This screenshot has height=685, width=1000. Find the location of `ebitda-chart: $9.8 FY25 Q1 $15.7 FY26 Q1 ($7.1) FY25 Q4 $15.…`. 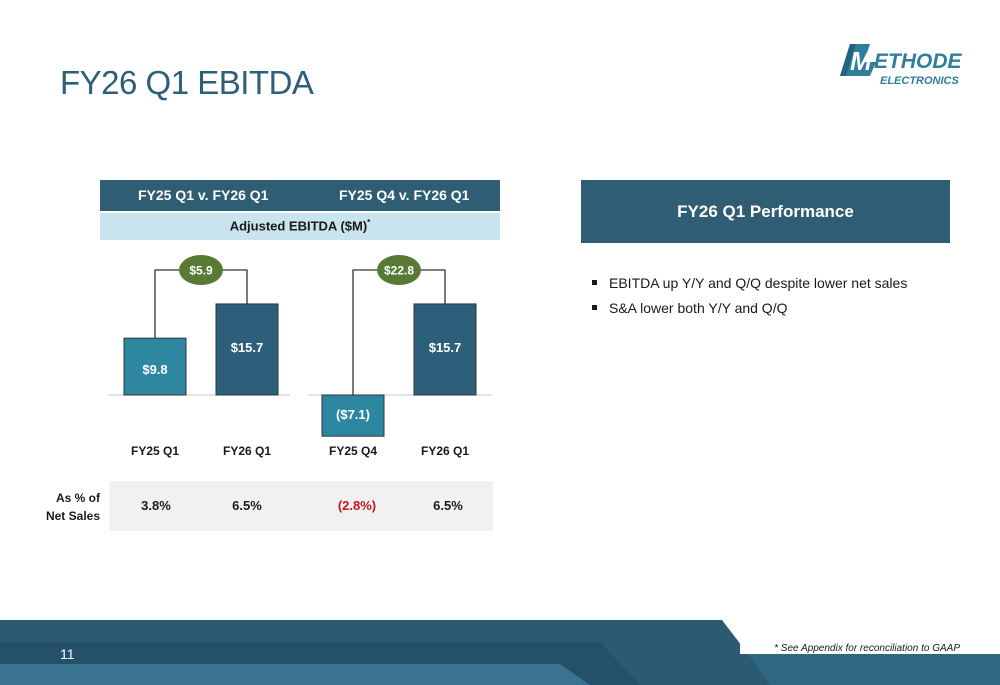

ebitda-chart: $9.8 FY25 Q1 $15.7 FY26 Q1 ($7.1) FY25 Q4 $15.… is located at coordinates (300, 357).